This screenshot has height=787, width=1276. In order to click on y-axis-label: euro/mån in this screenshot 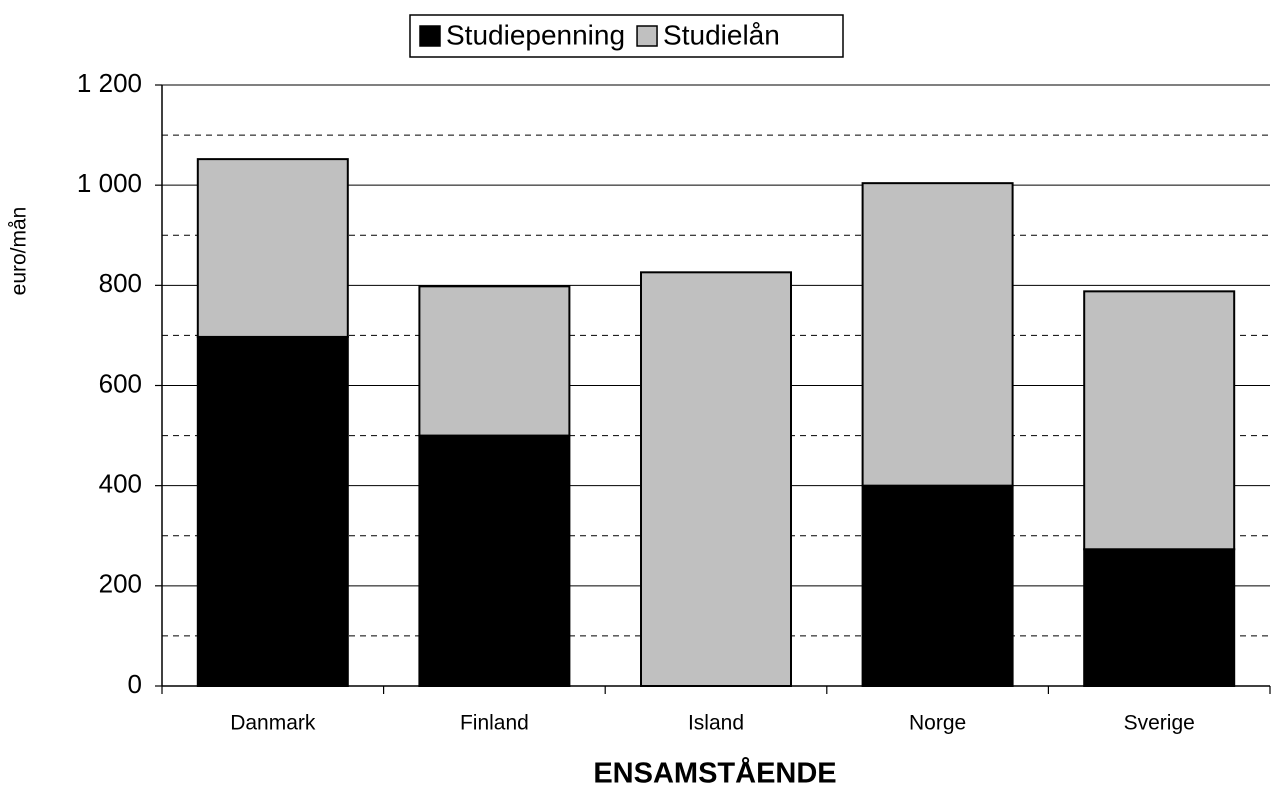, I will do `click(19, 251)`.